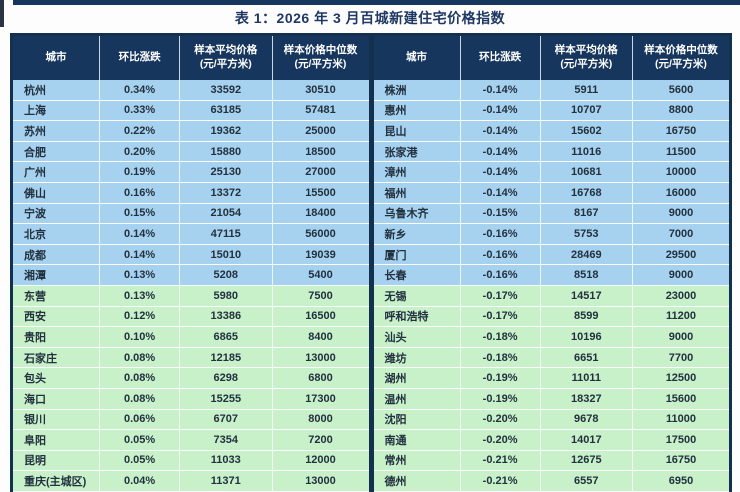 The image size is (740, 492). What do you see at coordinates (226, 151) in the screenshot?
I see `avg-price-cell: 15880` at bounding box center [226, 151].